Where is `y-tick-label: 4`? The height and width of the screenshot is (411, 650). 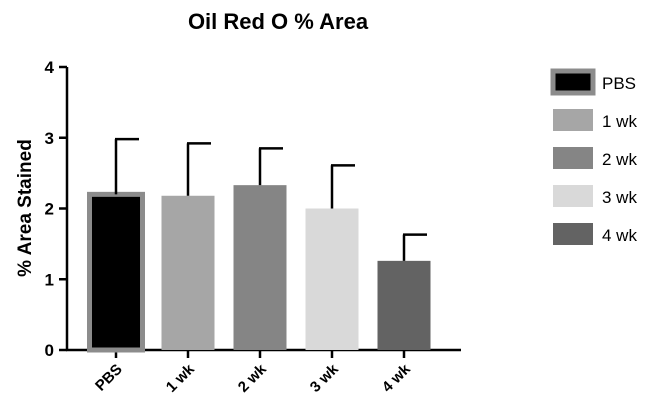
y-tick-label: 4 is located at coordinates (50, 67).